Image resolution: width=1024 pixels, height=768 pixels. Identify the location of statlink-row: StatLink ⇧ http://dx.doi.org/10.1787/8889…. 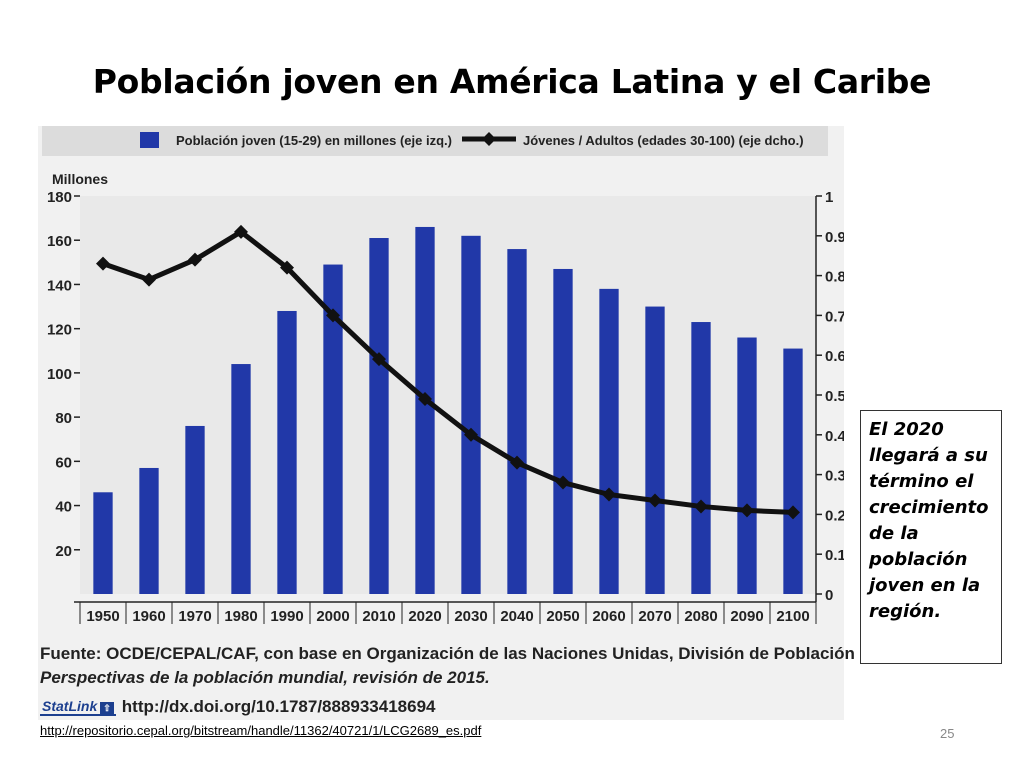
(238, 707).